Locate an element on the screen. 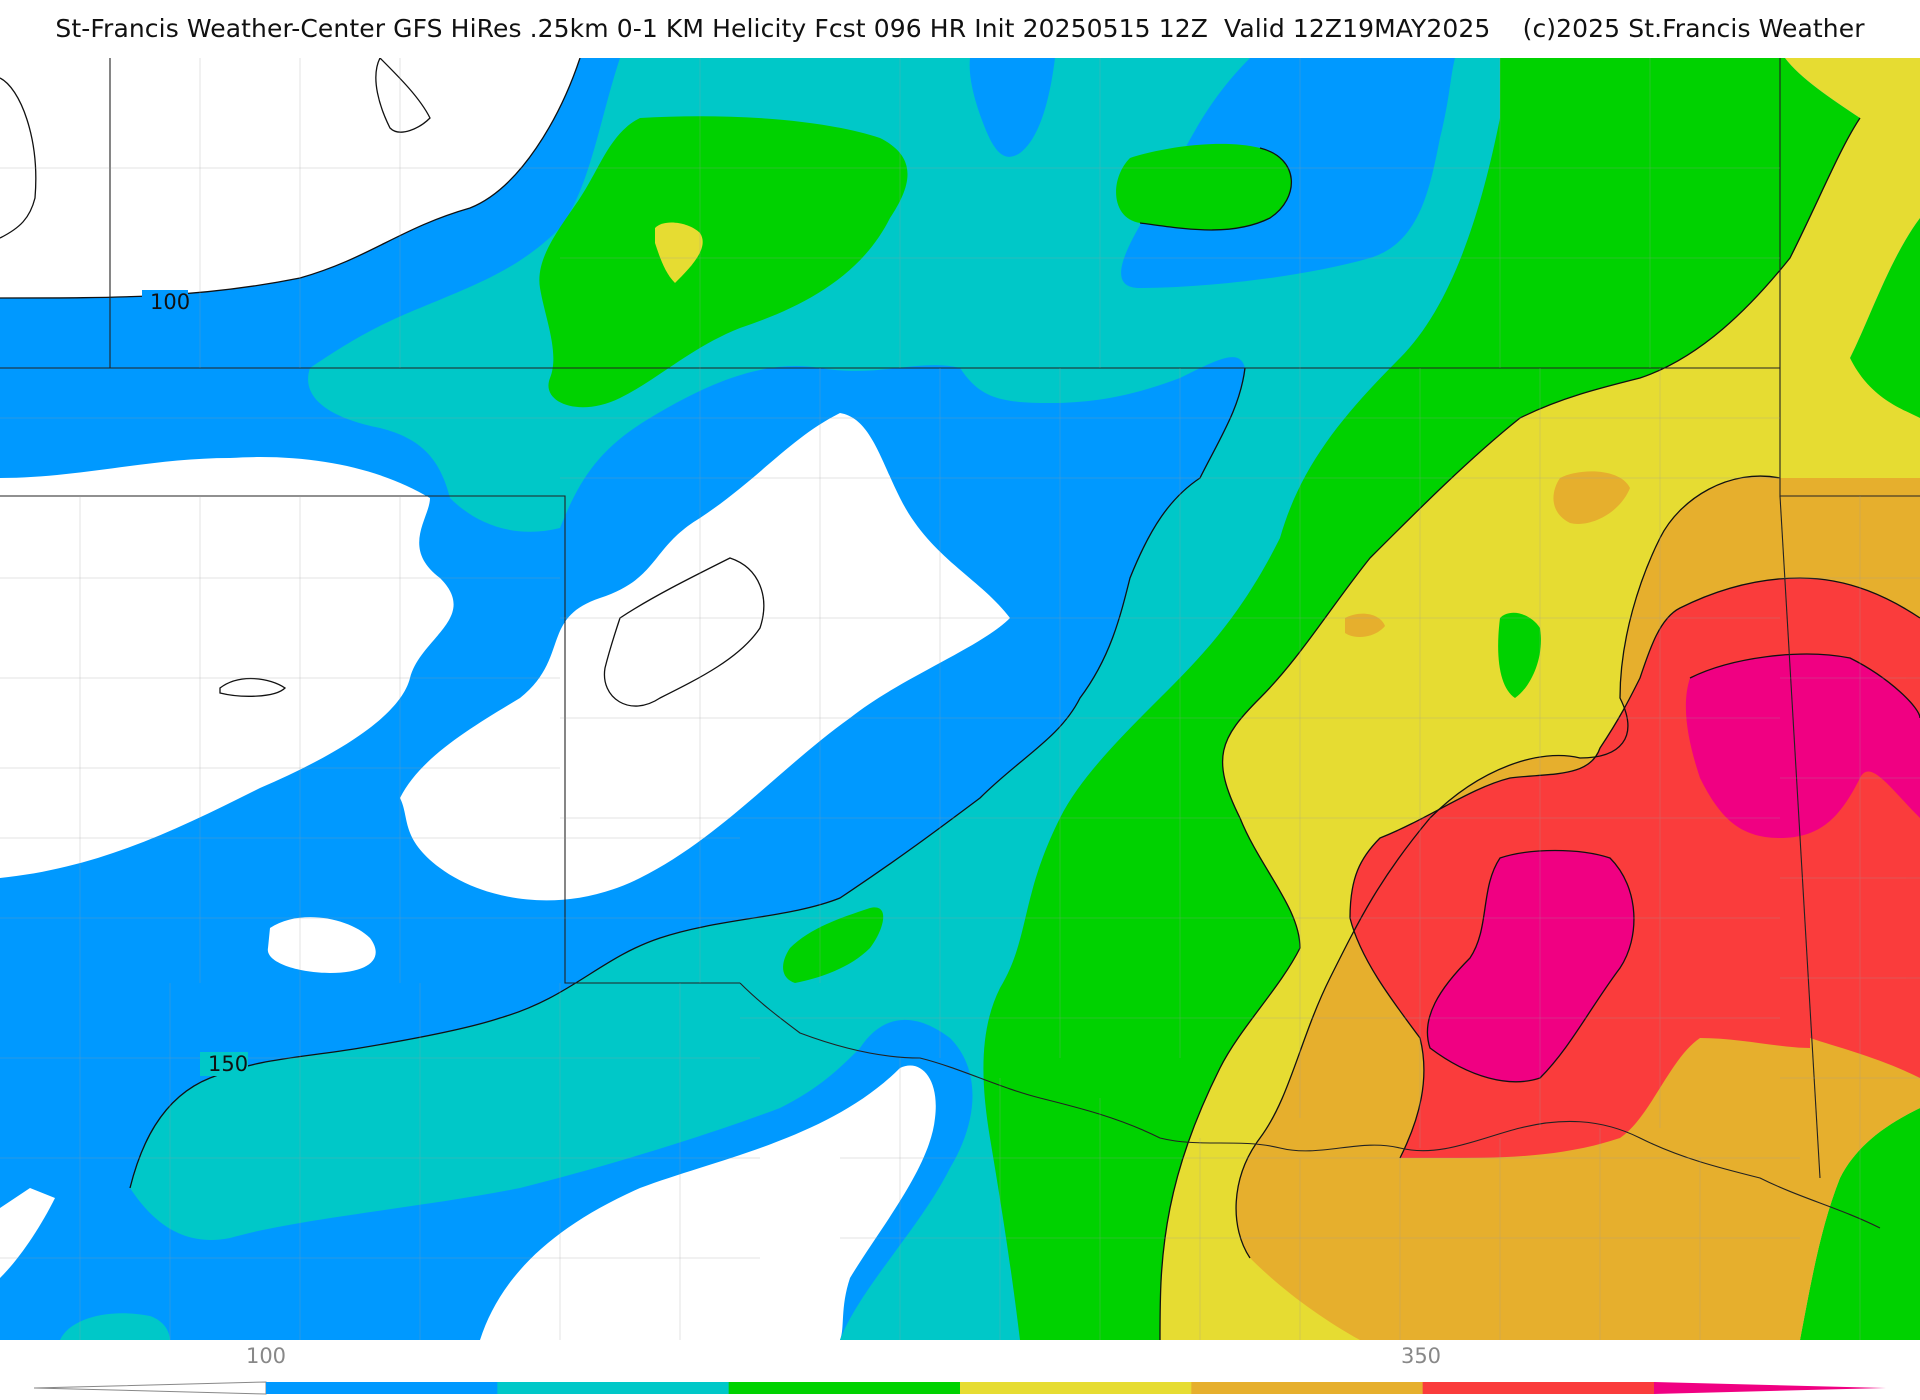 The width and height of the screenshot is (1920, 1400). contour-line-100-north is located at coordinates (290, 178).